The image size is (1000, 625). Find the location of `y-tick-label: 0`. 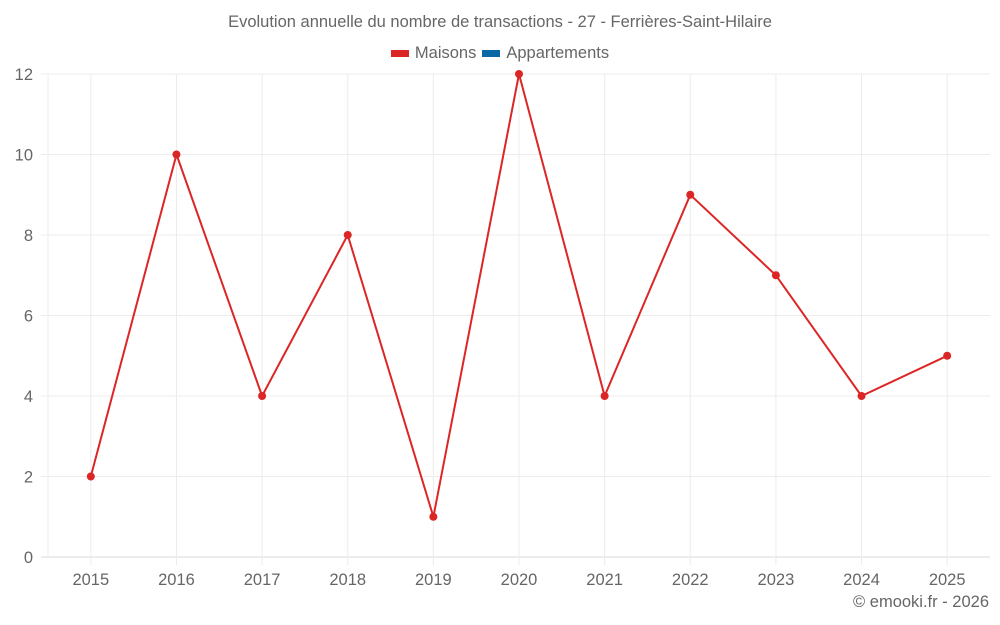

y-tick-label: 0 is located at coordinates (28, 558).